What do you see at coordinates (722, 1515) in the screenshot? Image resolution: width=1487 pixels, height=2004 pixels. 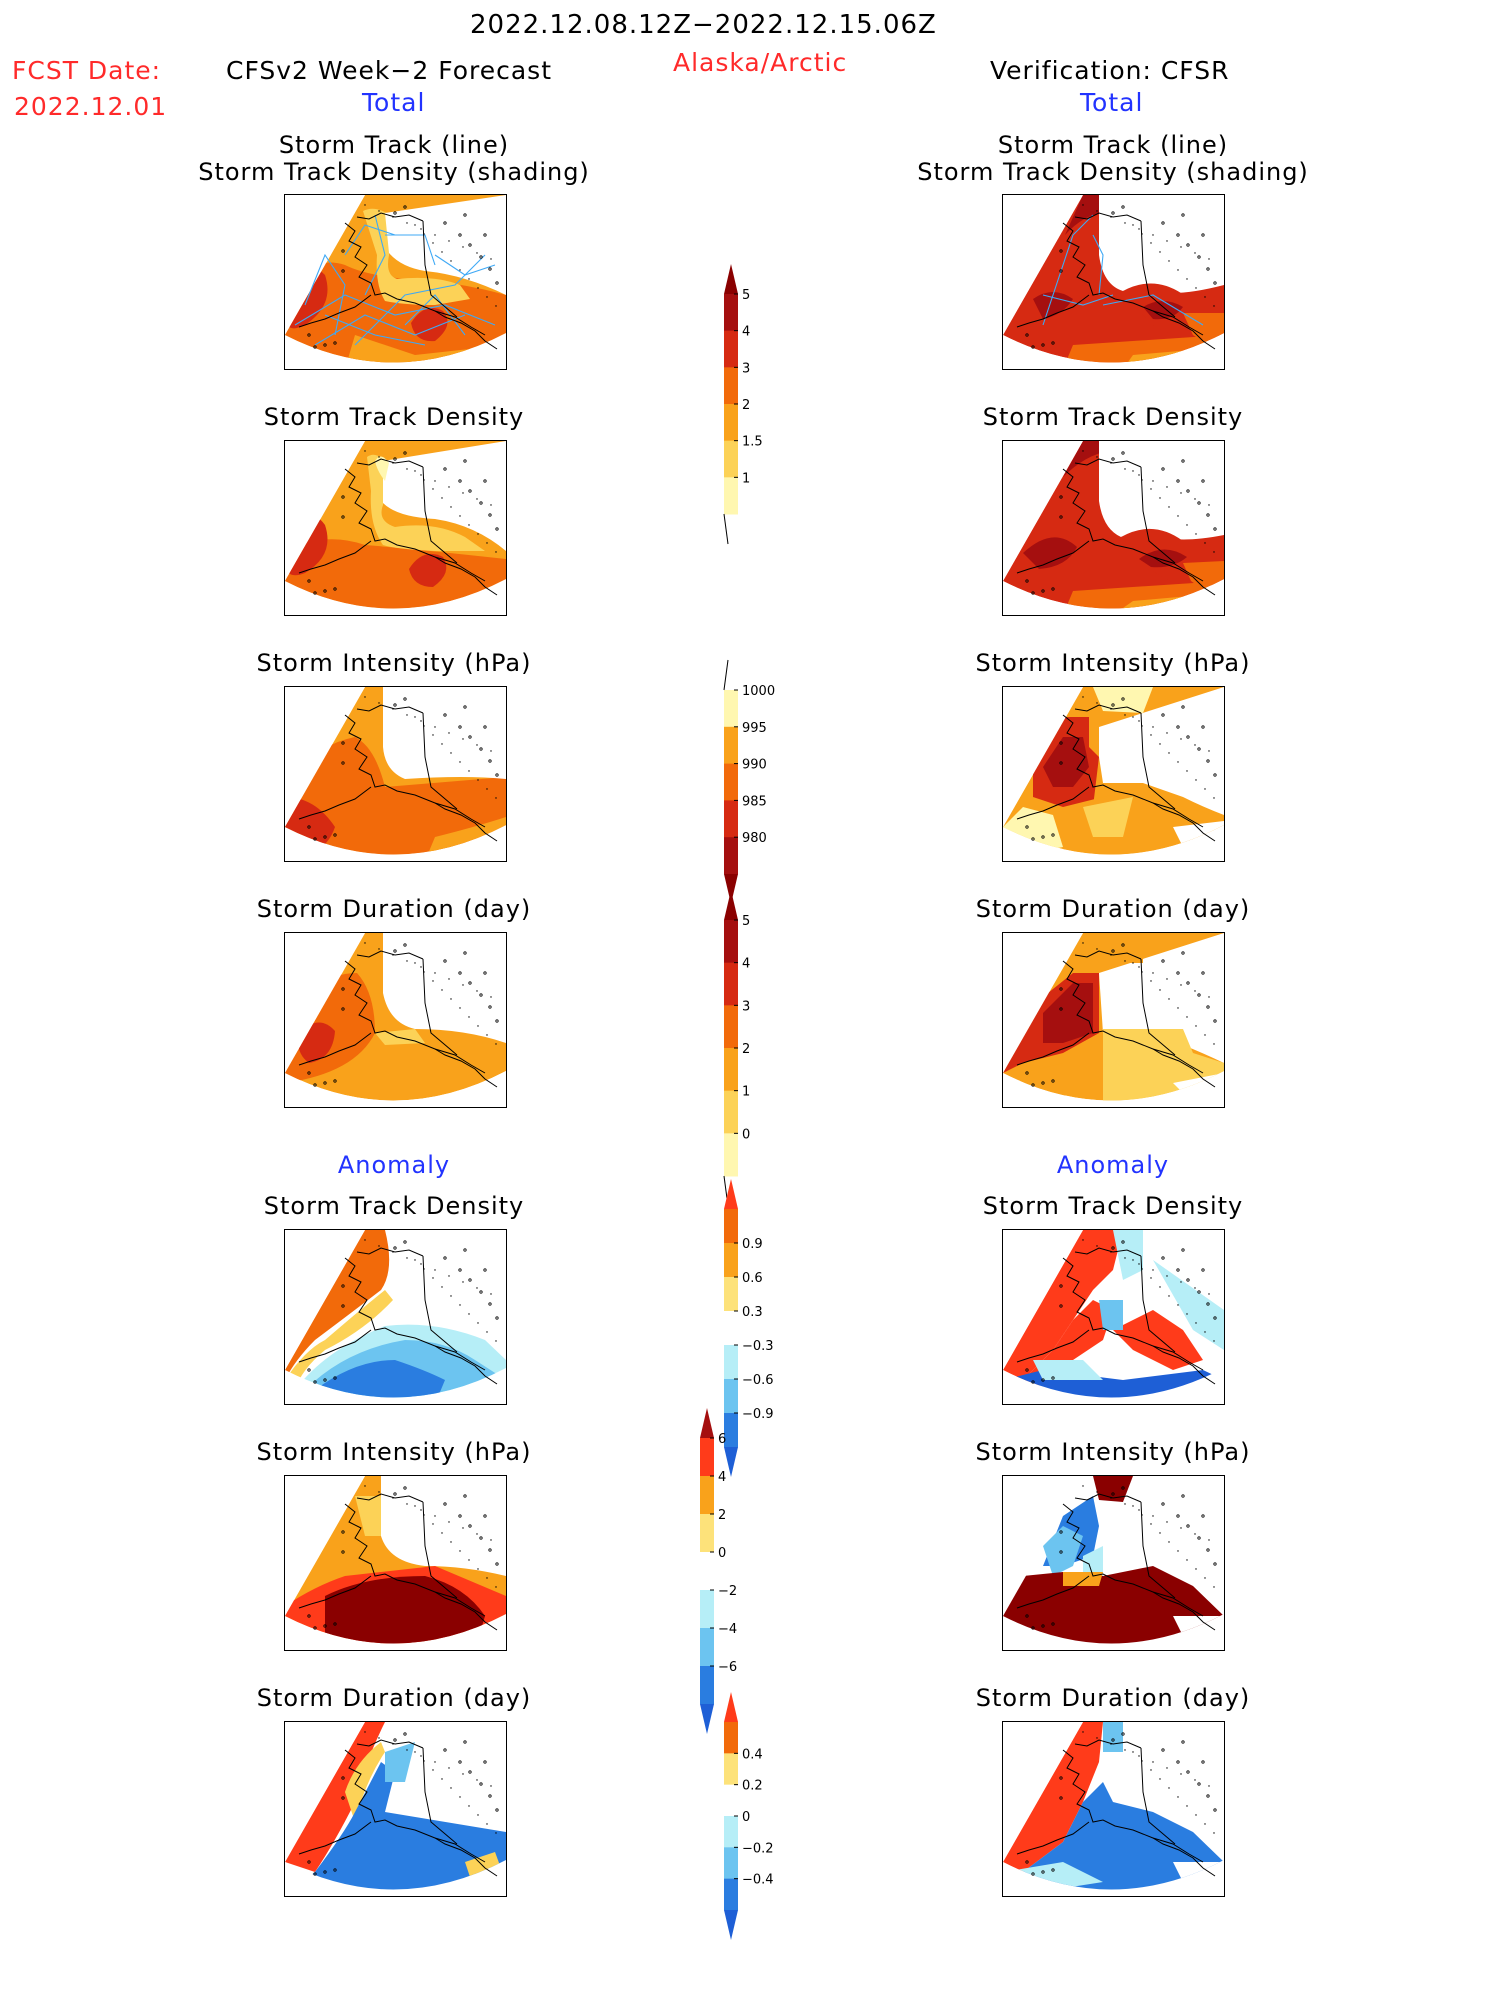 I see `colorbar-label: 2` at bounding box center [722, 1515].